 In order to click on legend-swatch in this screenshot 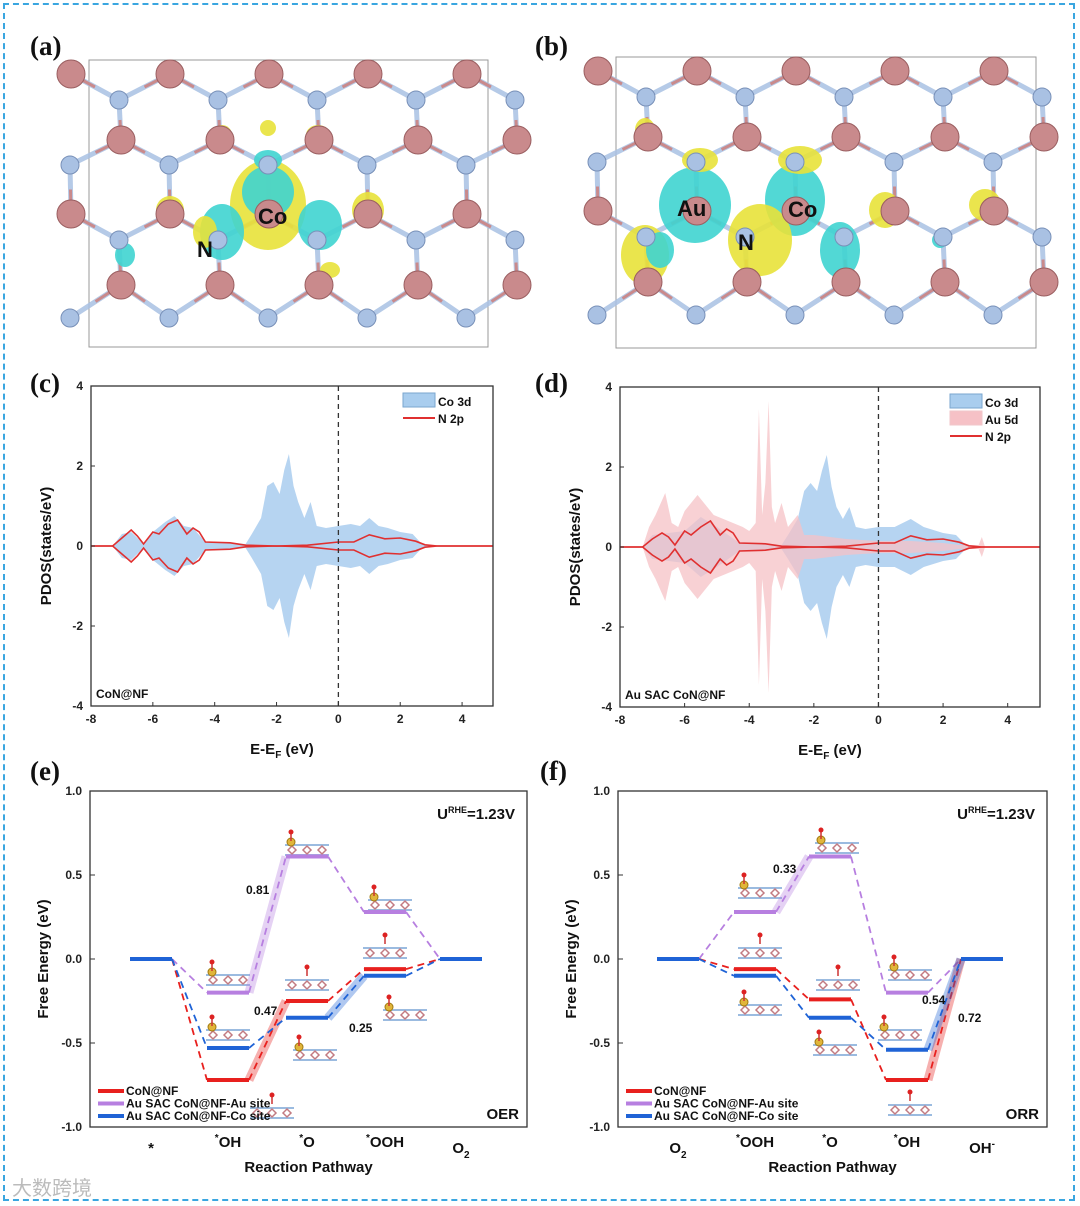, I will do `click(966, 401)`.